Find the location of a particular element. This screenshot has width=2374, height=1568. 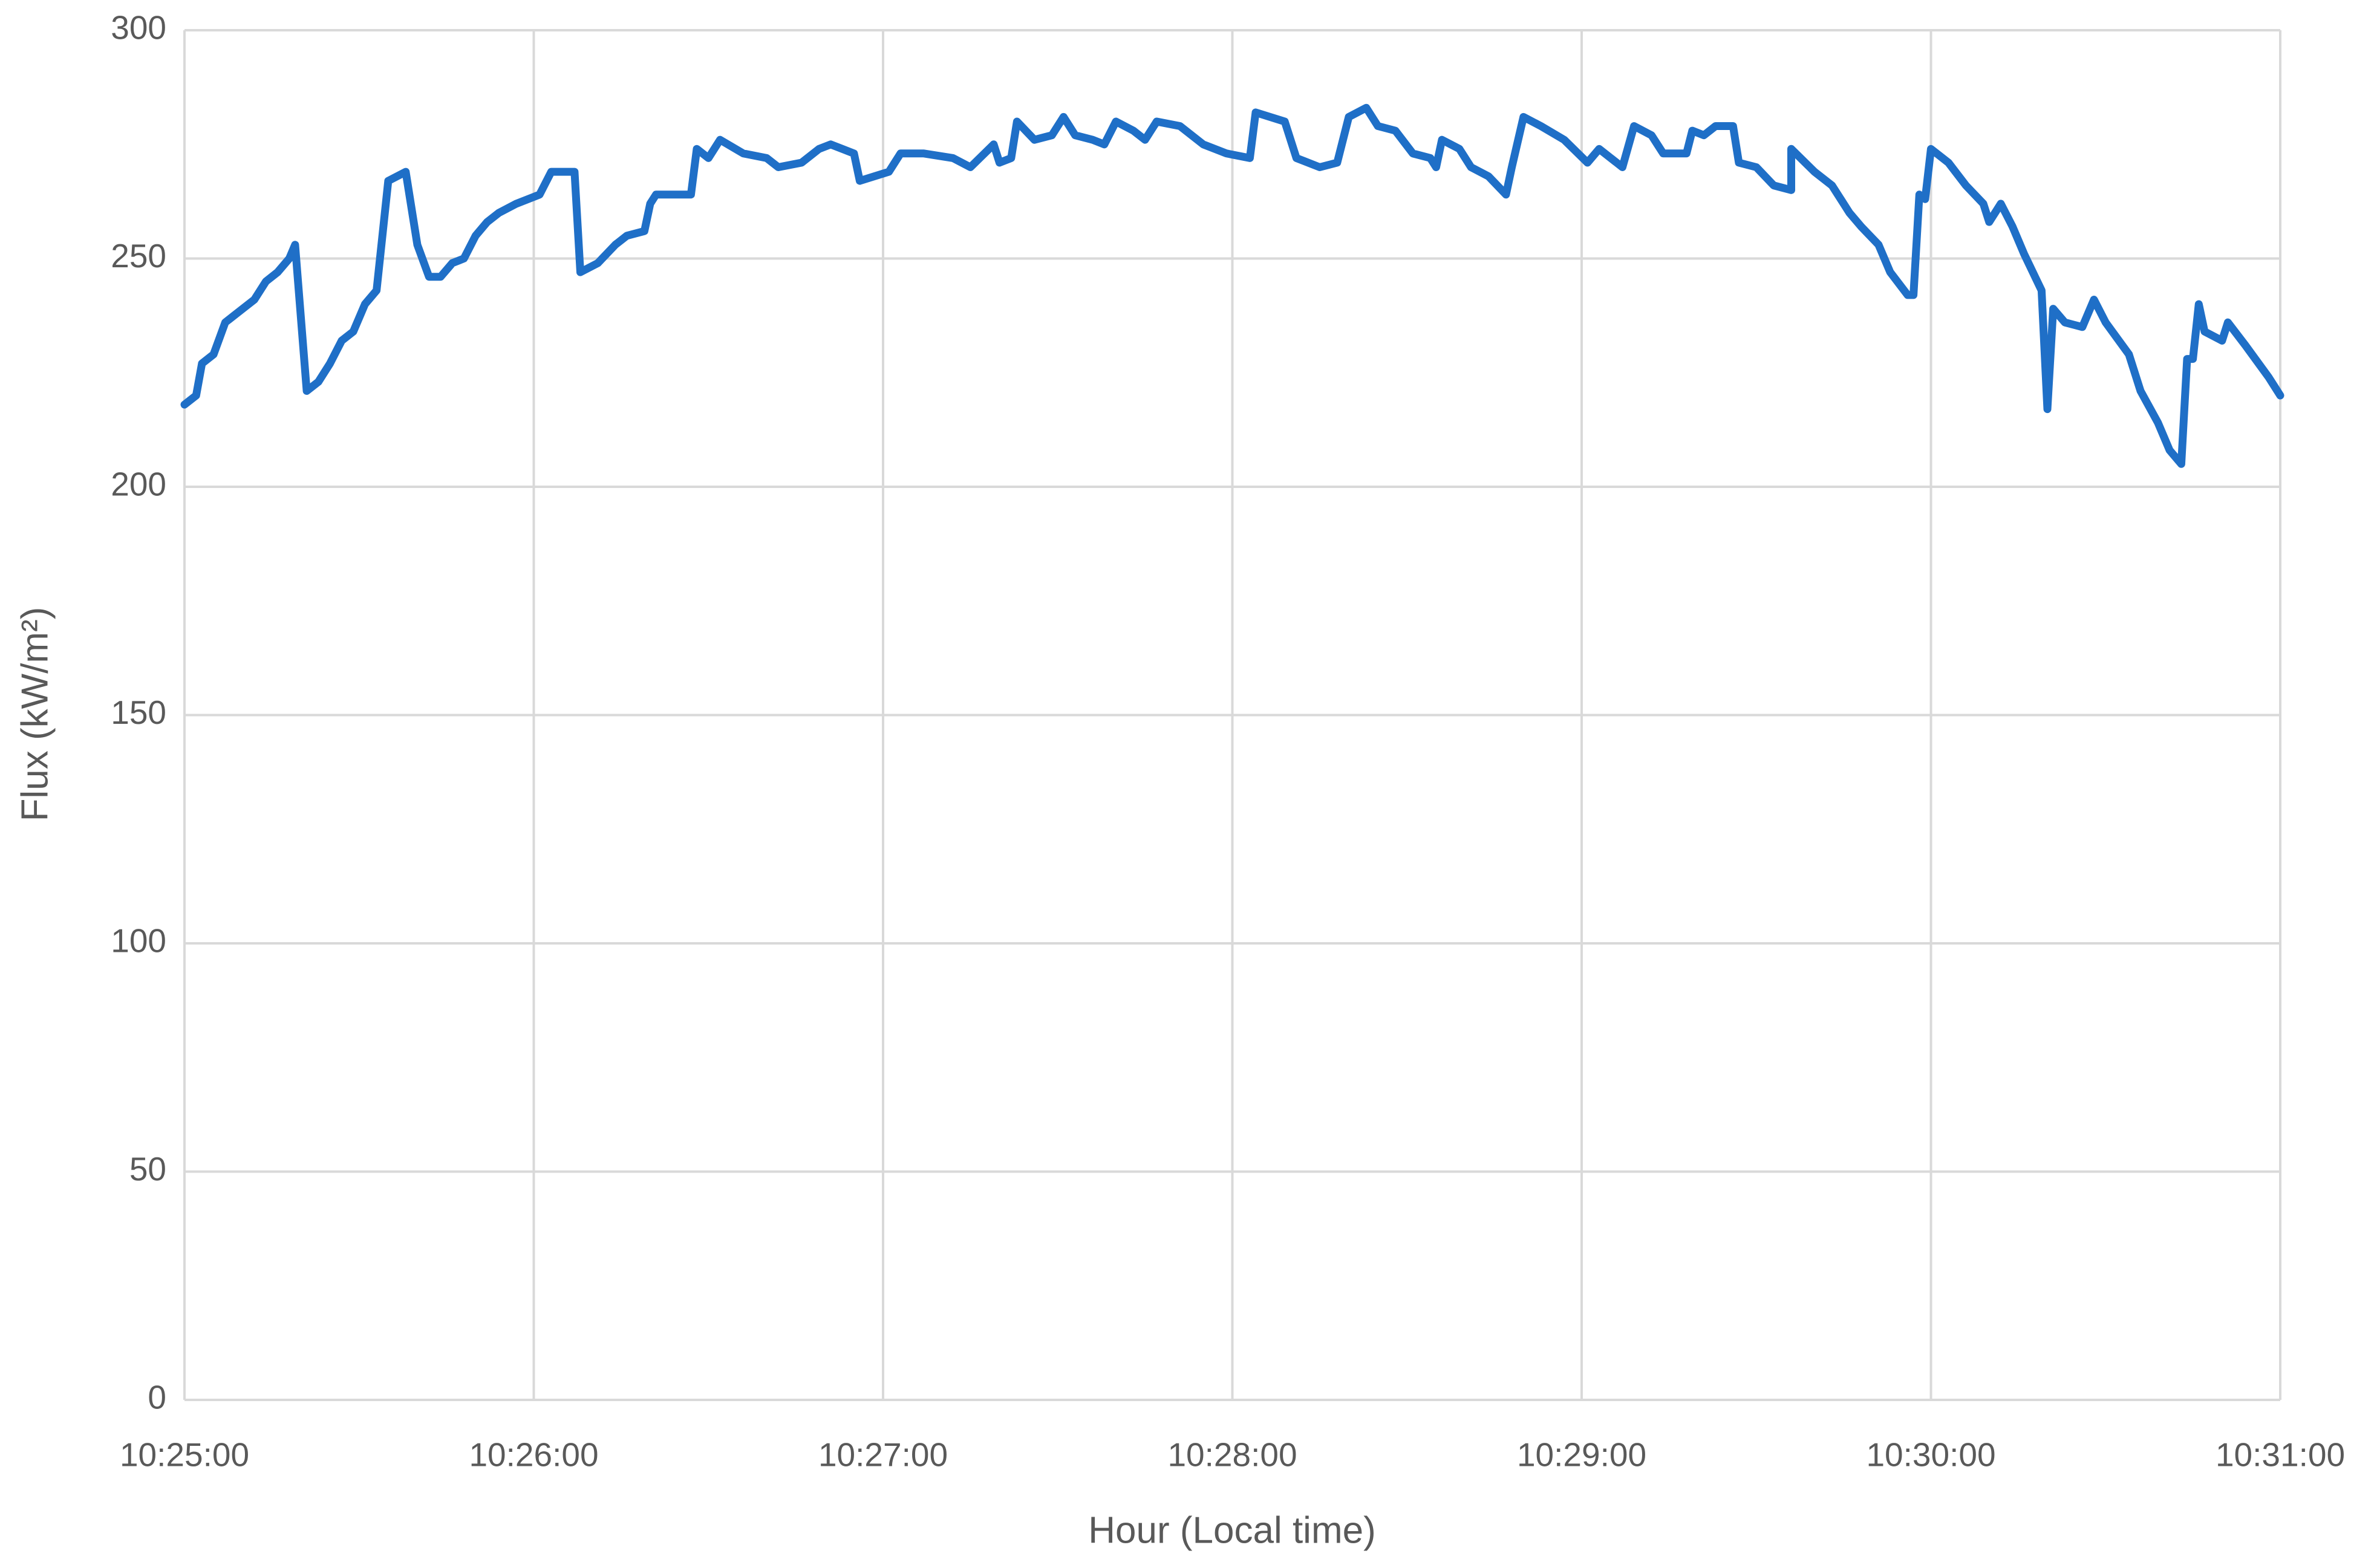

x-tick-label: 10:31:00 is located at coordinates (2280, 1455).